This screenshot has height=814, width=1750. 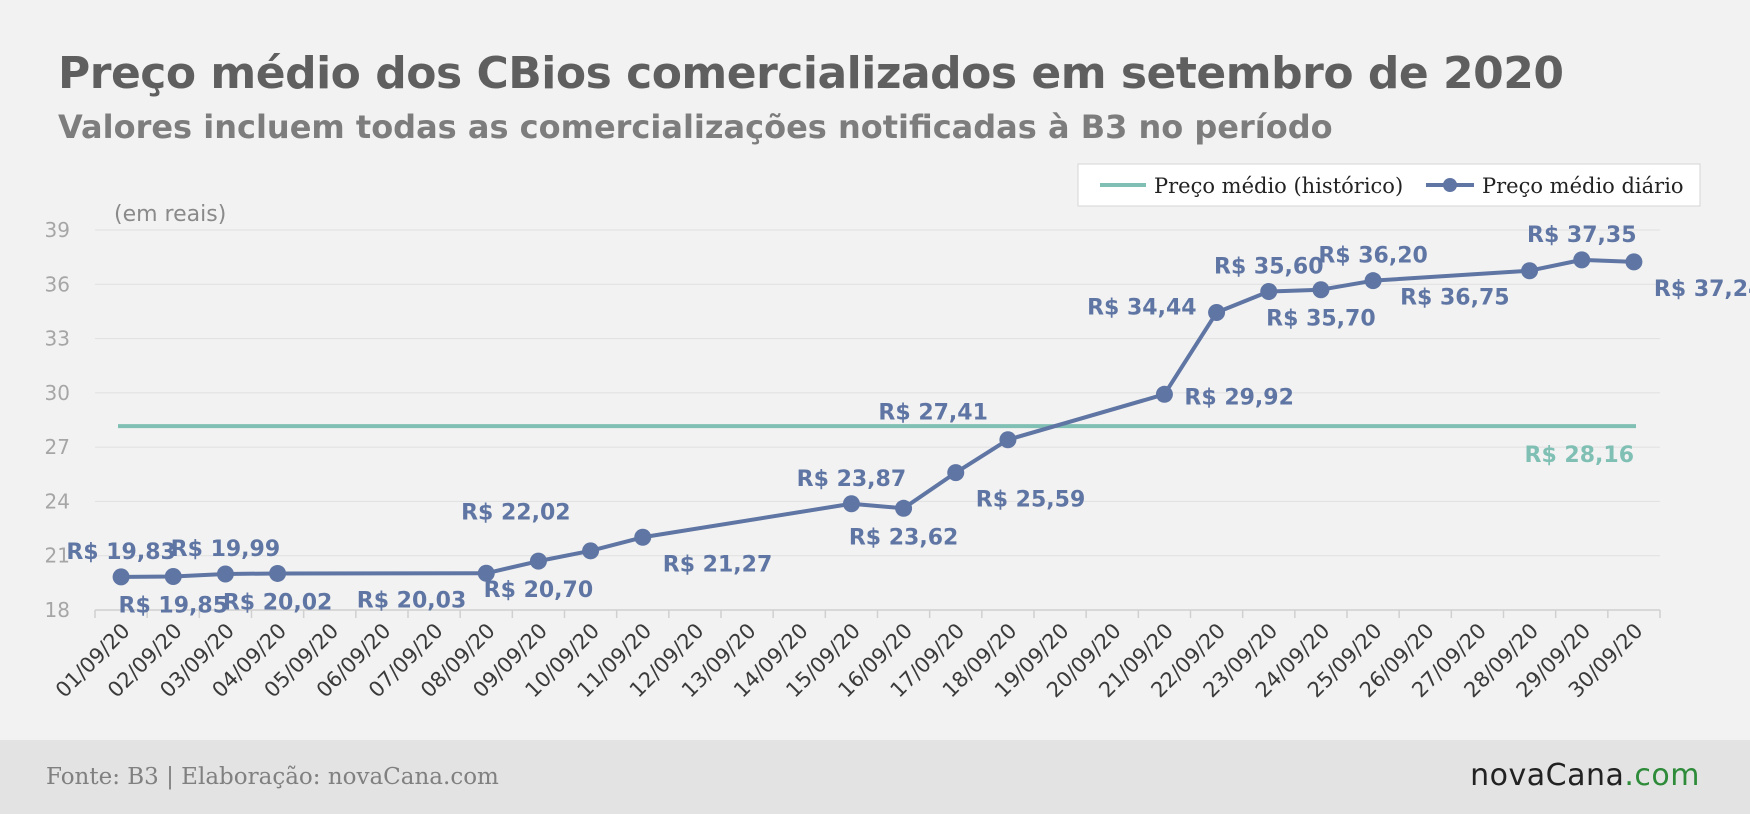 What do you see at coordinates (1239, 397) in the screenshot?
I see `daily-price-label: R$ 29,92` at bounding box center [1239, 397].